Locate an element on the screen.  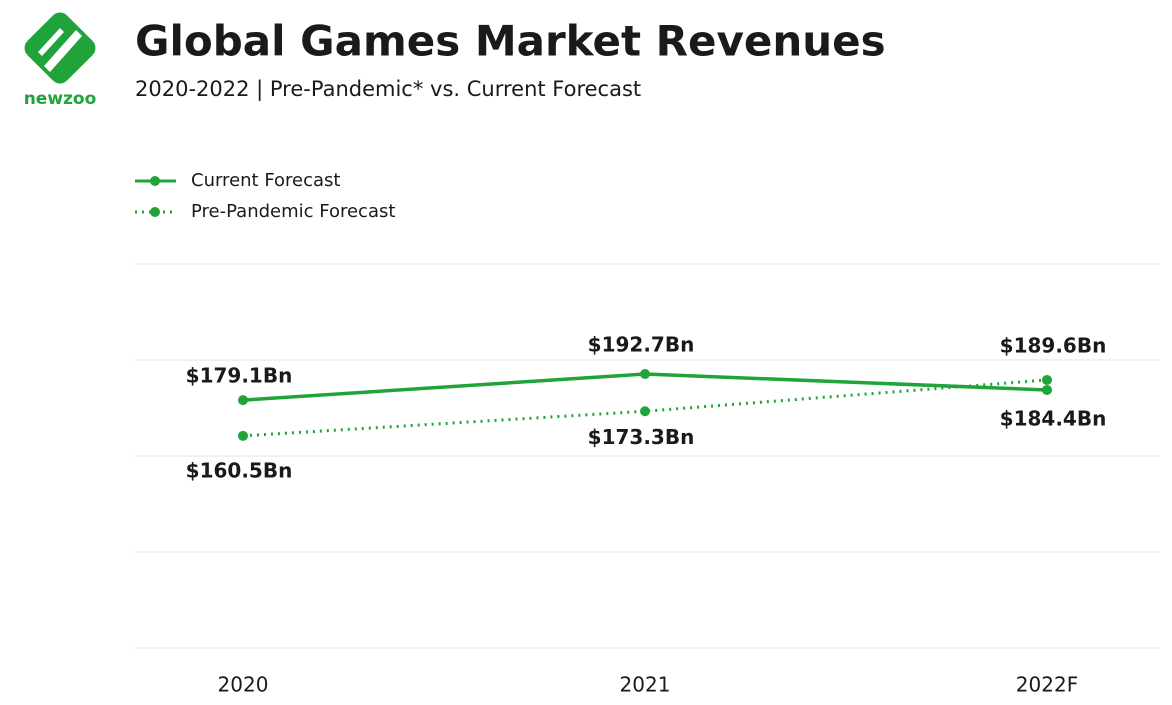
data-label: $173.3Bn is located at coordinates (641, 437).